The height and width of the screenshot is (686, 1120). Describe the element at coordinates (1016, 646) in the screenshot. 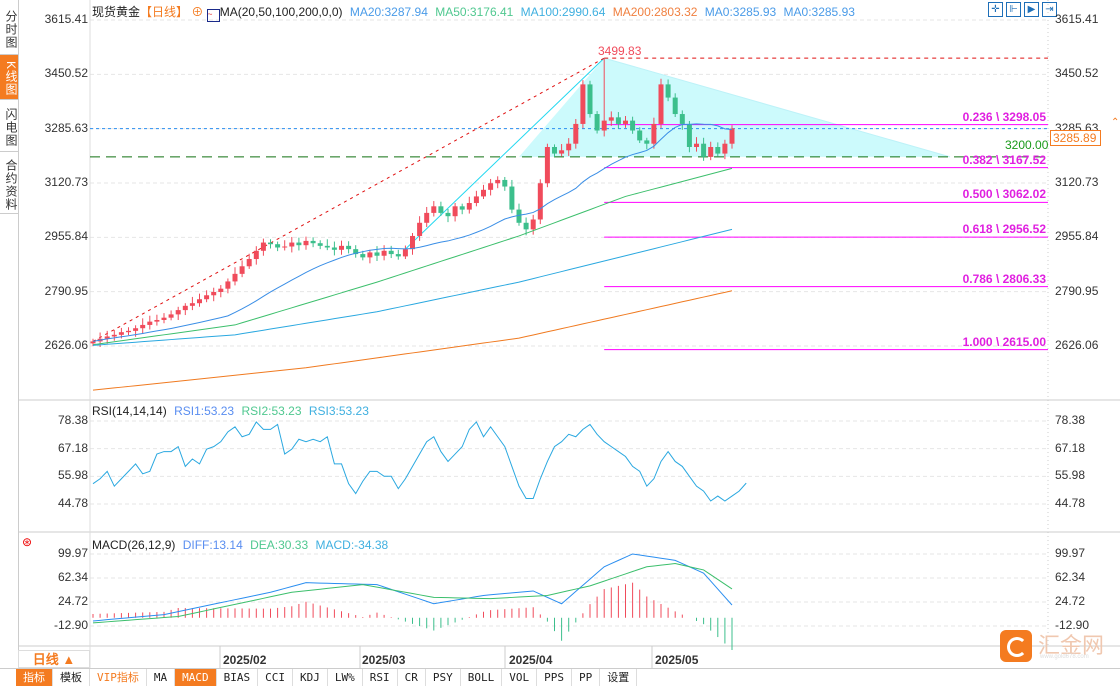

I see `logo-icon` at that location.